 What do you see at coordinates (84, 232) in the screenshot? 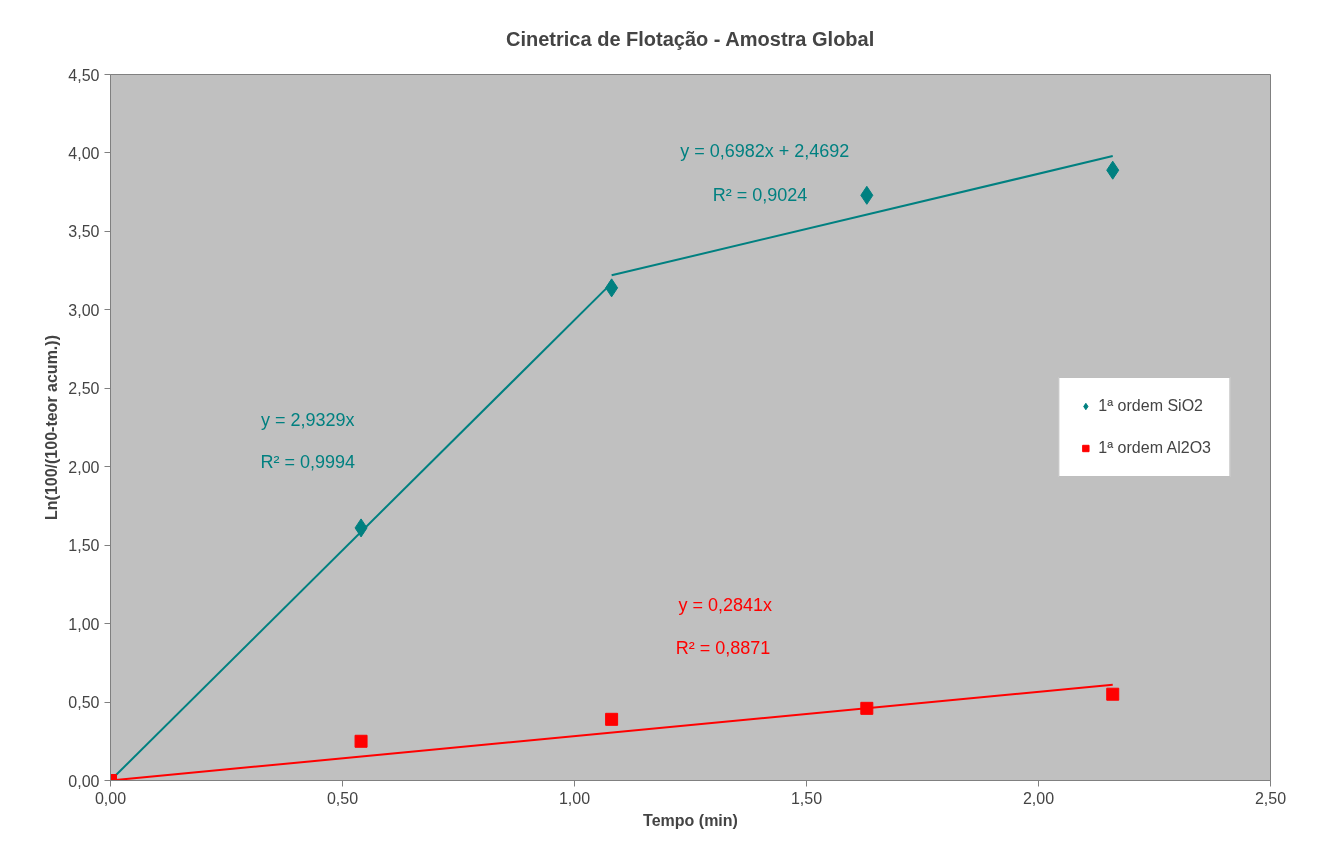
I see `y-tick-label: 3,50` at bounding box center [84, 232].